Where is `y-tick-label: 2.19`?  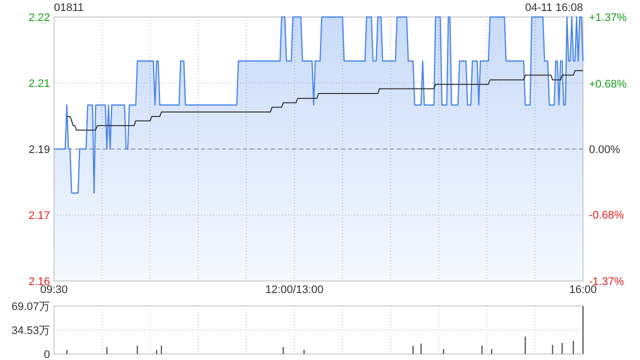 y-tick-label: 2.19 is located at coordinates (39, 150).